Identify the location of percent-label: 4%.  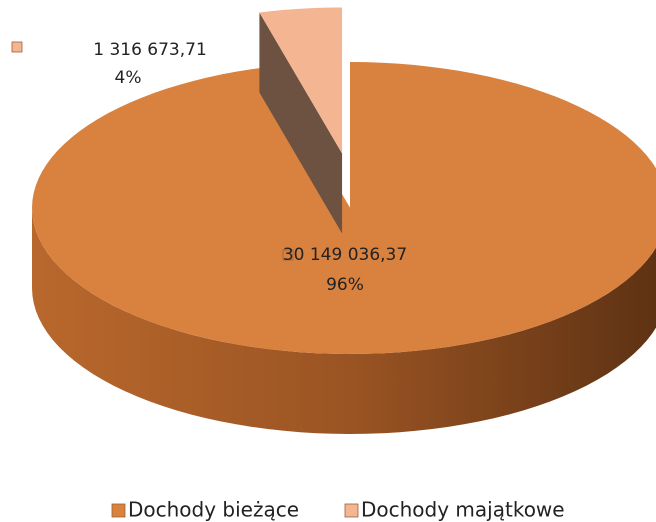
(128, 78).